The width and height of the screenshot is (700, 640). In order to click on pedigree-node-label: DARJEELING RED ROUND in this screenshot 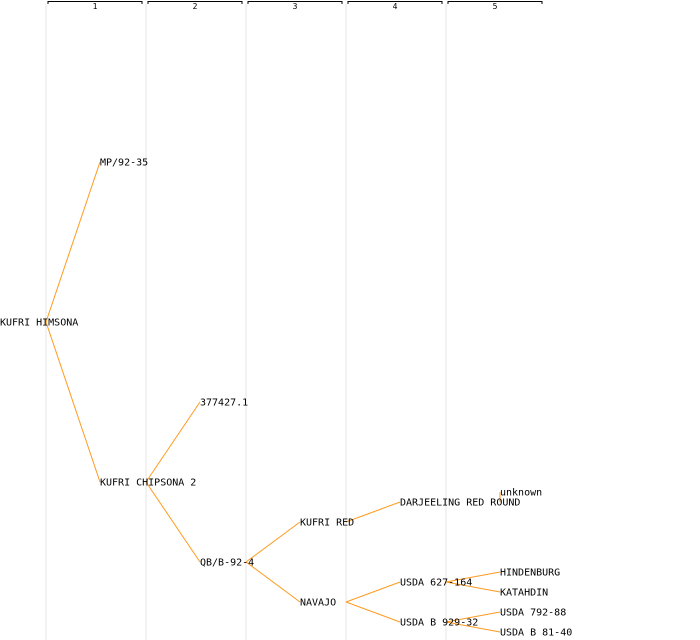, I will do `click(460, 503)`.